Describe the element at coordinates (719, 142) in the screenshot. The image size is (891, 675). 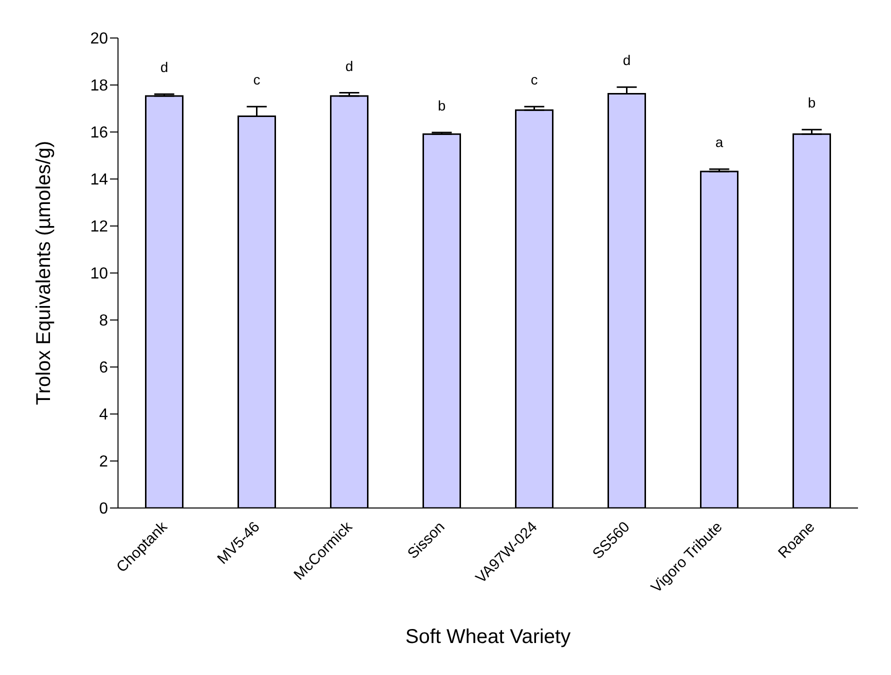
I see `annotation: a` at that location.